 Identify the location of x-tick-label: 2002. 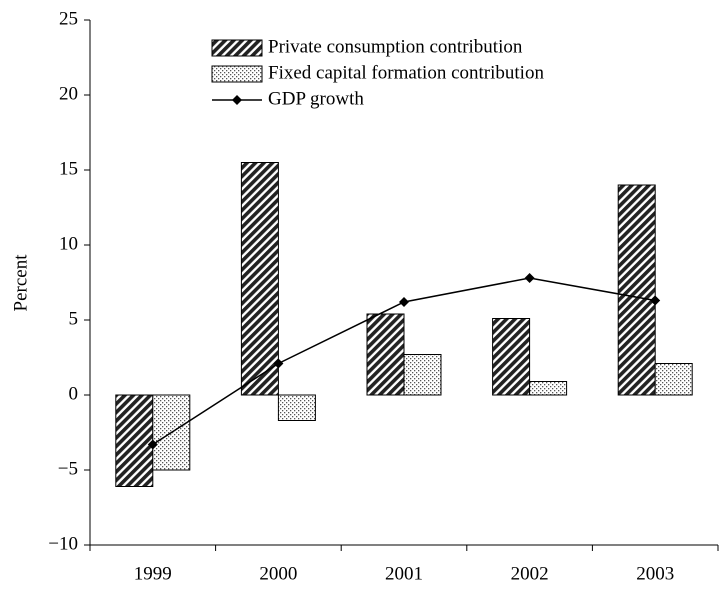
(530, 573).